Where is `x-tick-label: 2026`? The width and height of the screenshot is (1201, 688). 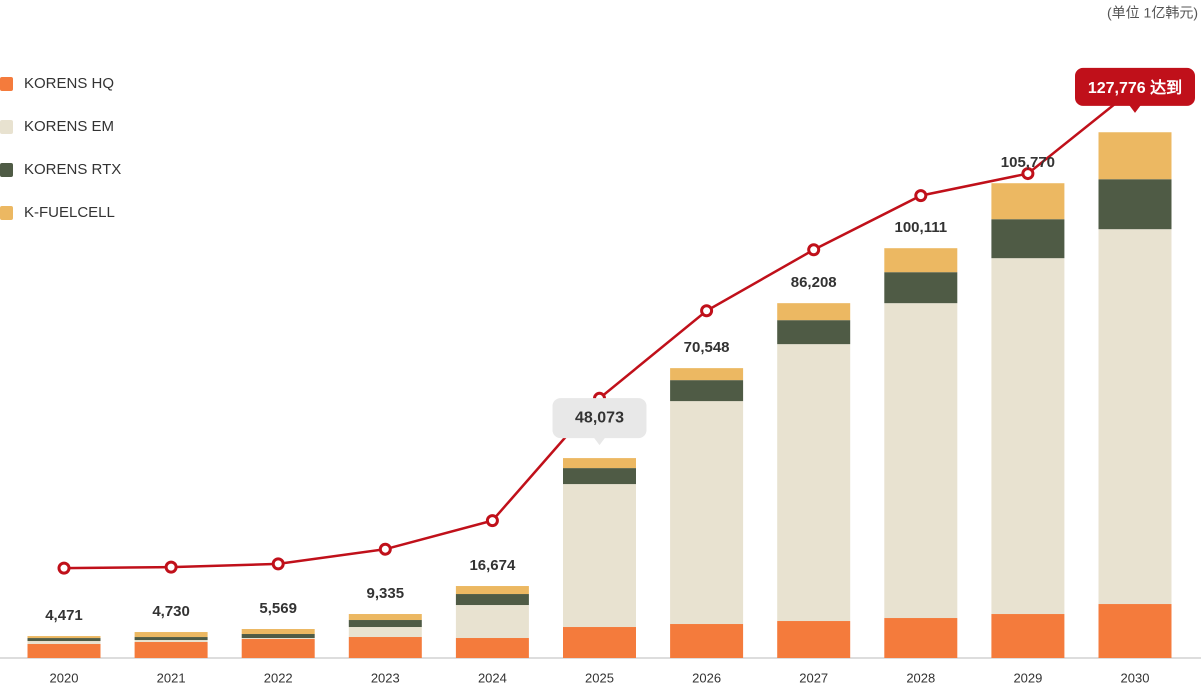 x-tick-label: 2026 is located at coordinates (706, 677).